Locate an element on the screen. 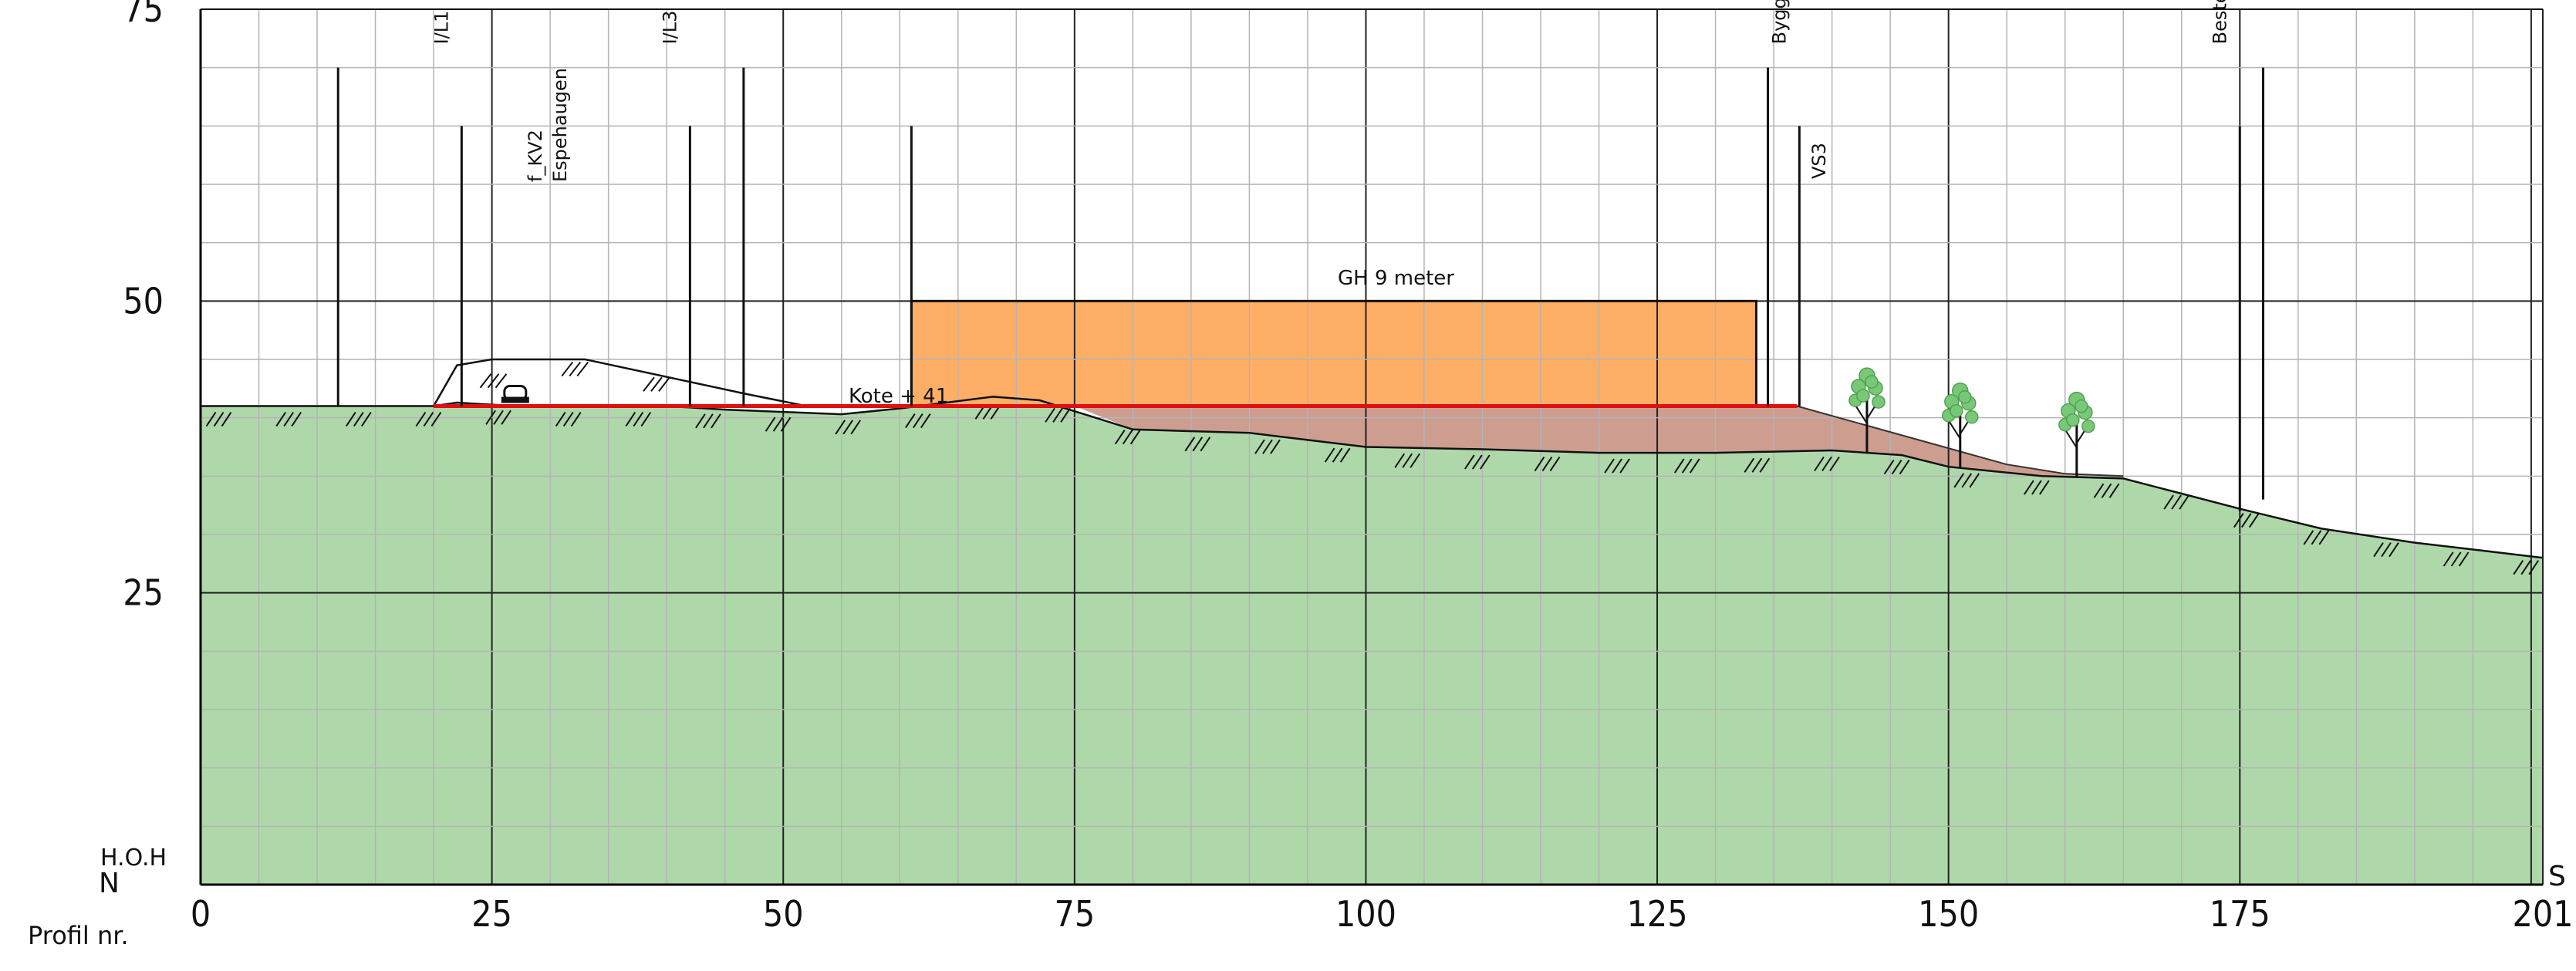 The width and height of the screenshot is (2576, 971). car-body-icon is located at coordinates (515, 400).